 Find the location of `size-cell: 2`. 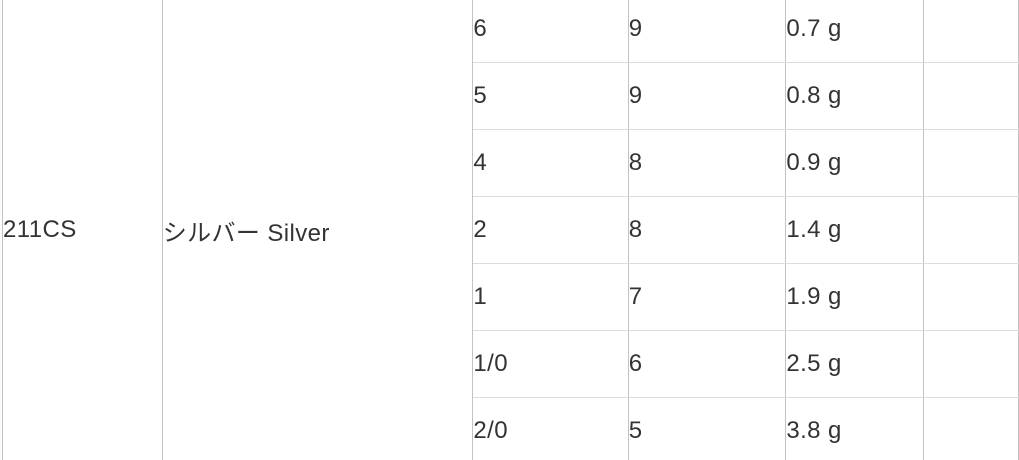

size-cell: 2 is located at coordinates (550, 230).